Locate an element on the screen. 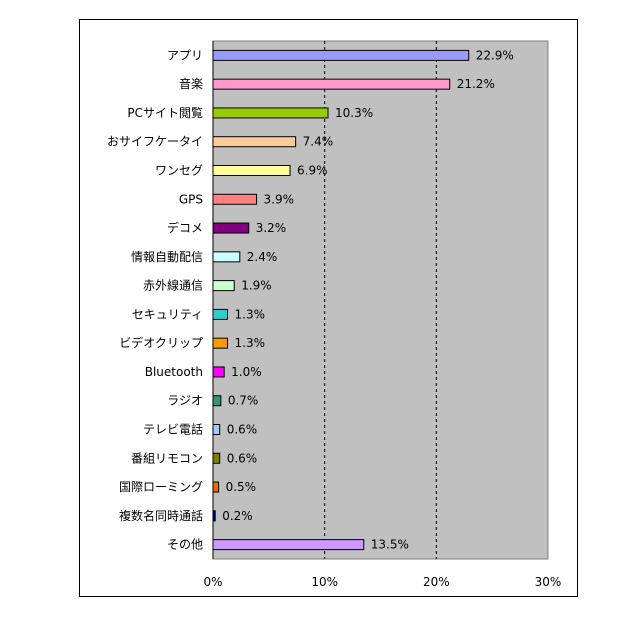 Image resolution: width=641 pixels, height=620 pixels. category-label: ビデオクリップ is located at coordinates (161, 342).